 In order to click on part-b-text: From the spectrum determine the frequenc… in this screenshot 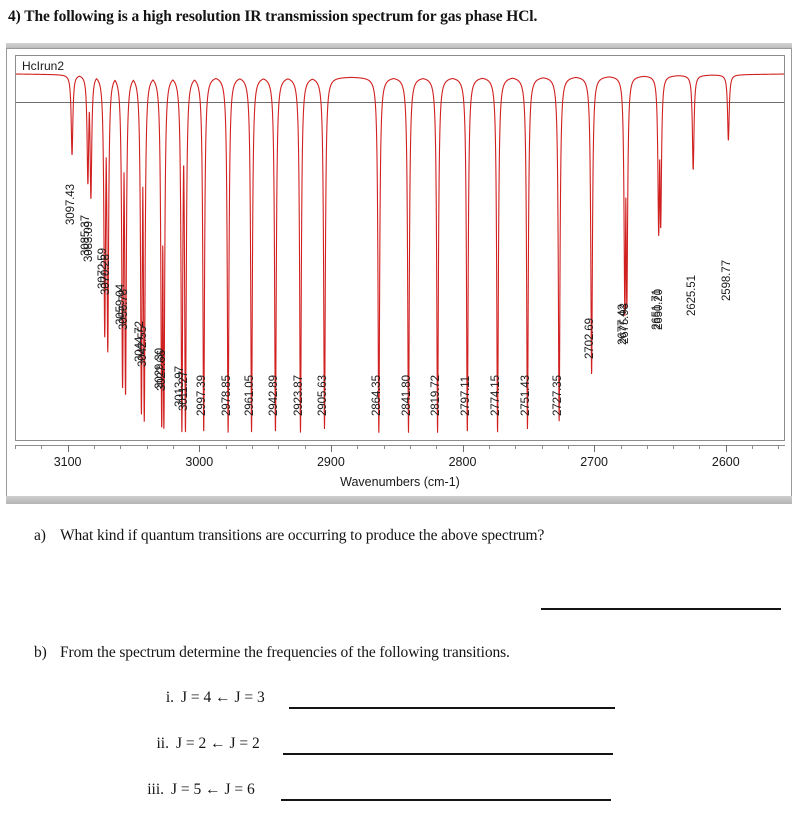, I will do `click(285, 652)`.